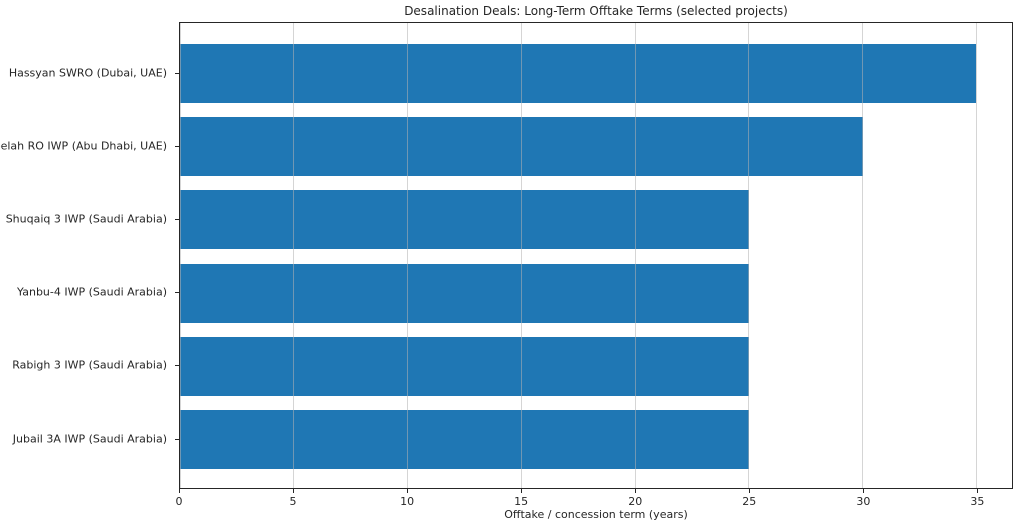 The image size is (1024, 526). Describe the element at coordinates (977, 501) in the screenshot. I see `x-tick-label-35: 35` at that location.